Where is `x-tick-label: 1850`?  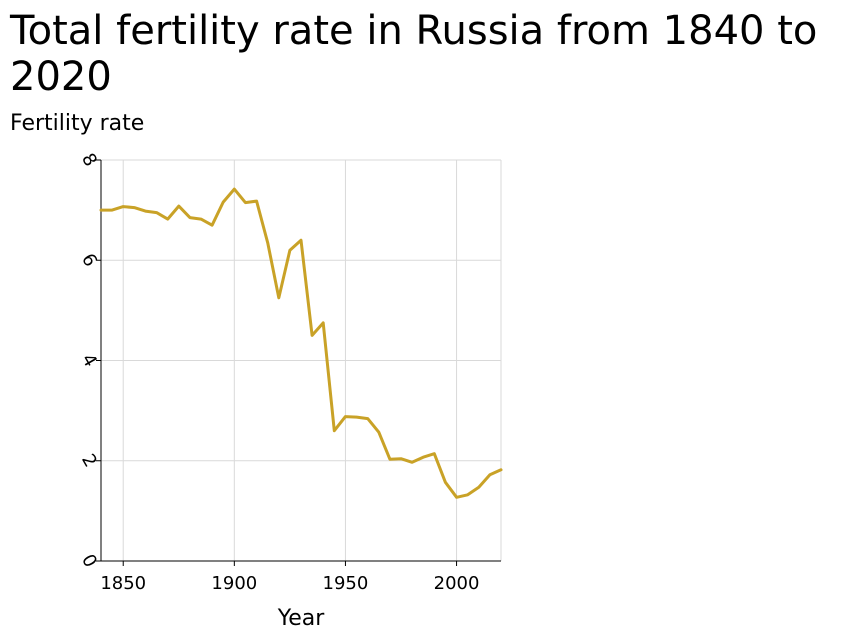 x-tick-label: 1850 is located at coordinates (123, 583).